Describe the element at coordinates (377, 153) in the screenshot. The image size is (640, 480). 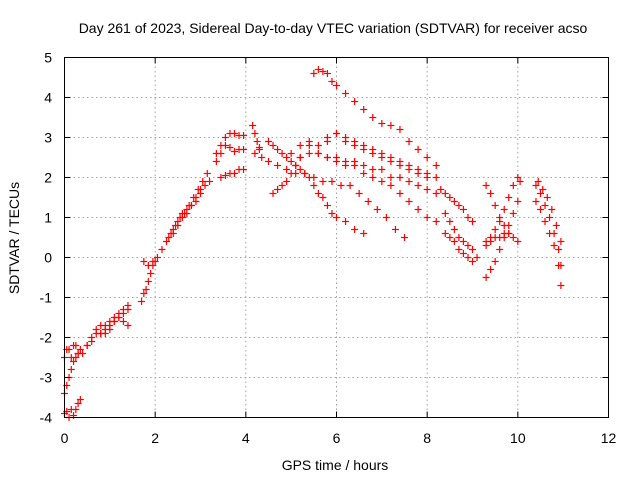
I see `series-track-w` at that location.